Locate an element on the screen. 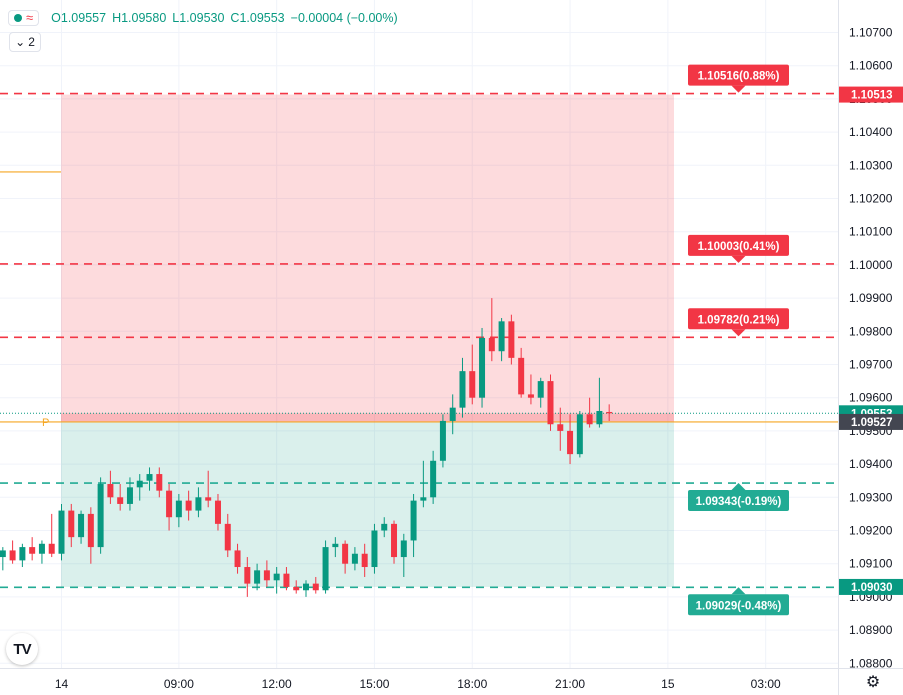  indicators-toggle-button: ⌄ 2 is located at coordinates (25, 42).